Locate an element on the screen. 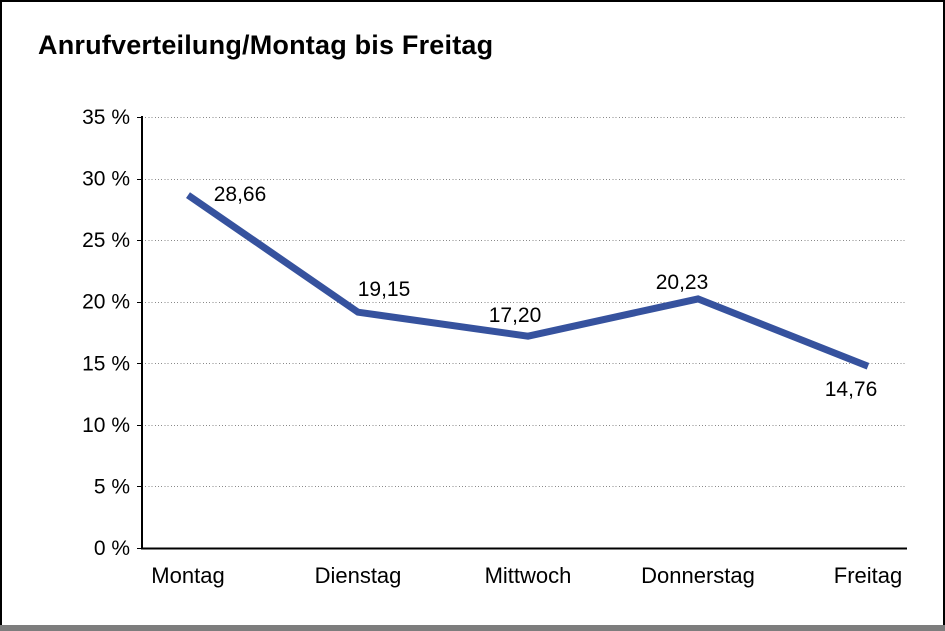 The height and width of the screenshot is (631, 945). chart-title: Anrufverteilung/Montag bis Freitag is located at coordinates (266, 45).